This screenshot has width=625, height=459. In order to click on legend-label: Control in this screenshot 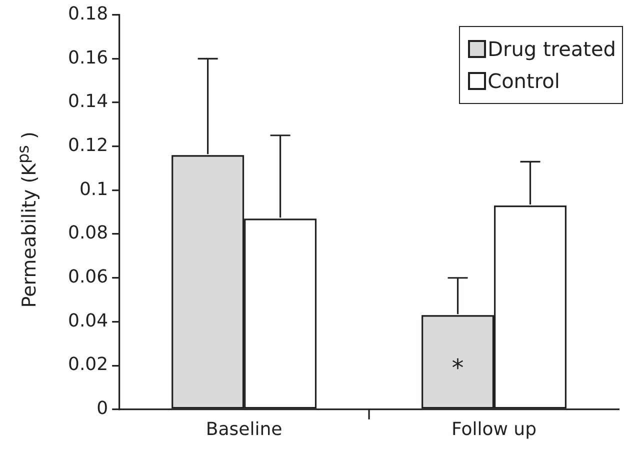, I will do `click(524, 81)`.